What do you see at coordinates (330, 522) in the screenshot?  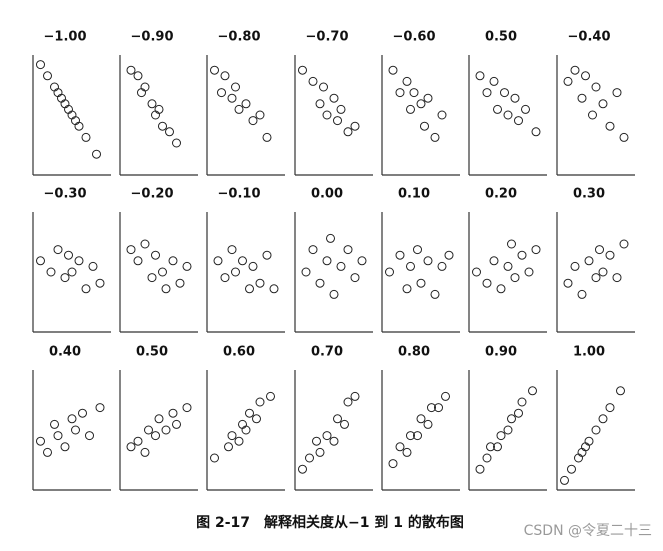 I see `caption: 图 2-17 解释相关度从−1 到 1 的散布图` at bounding box center [330, 522].